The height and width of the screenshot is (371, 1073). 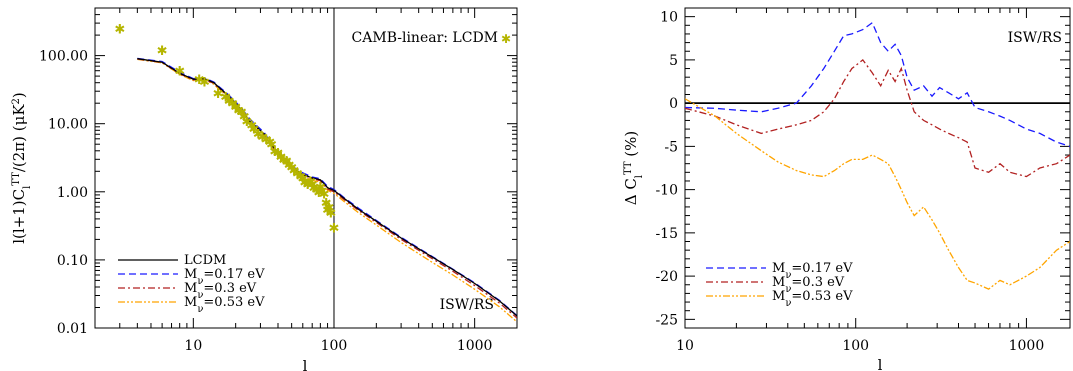 What do you see at coordinates (669, 18) in the screenshot?
I see `right-y-tick-label: 10` at bounding box center [669, 18].